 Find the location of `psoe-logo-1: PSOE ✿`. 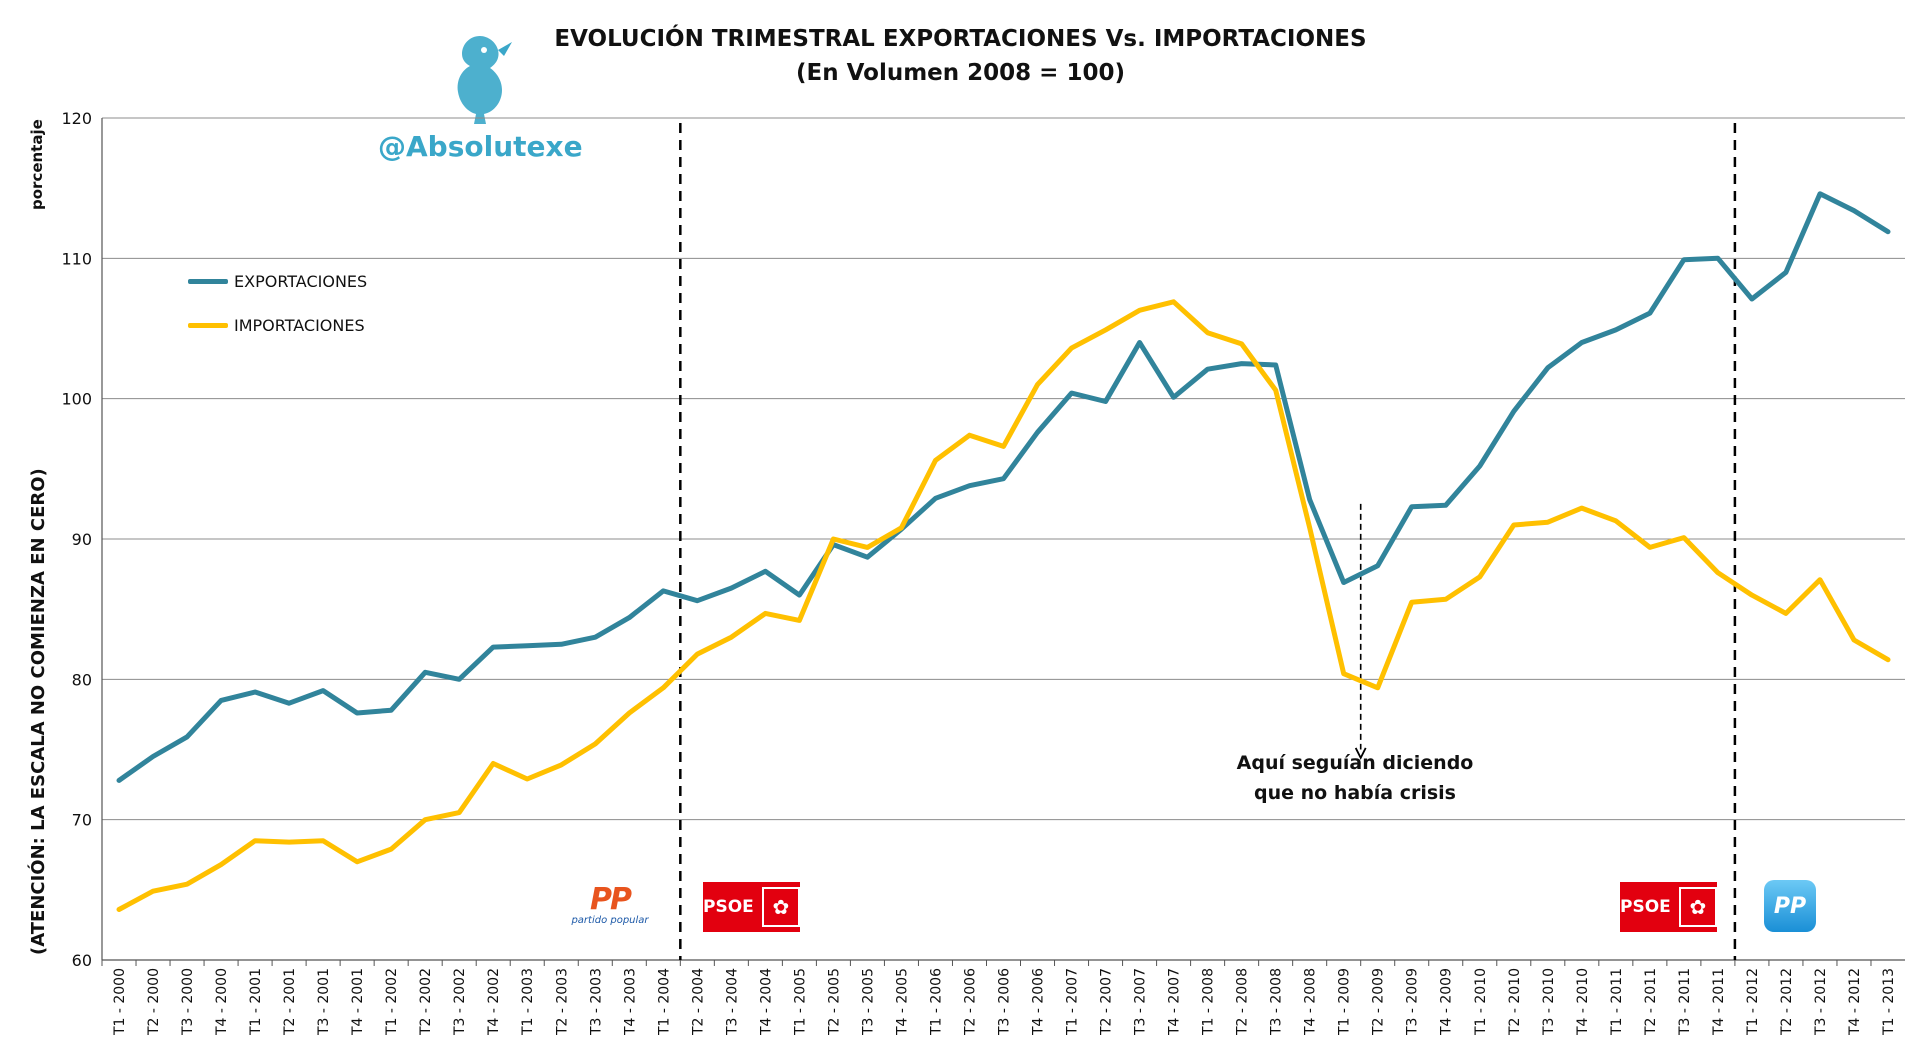

psoe-logo-1: PSOE ✿ is located at coordinates (751, 907).